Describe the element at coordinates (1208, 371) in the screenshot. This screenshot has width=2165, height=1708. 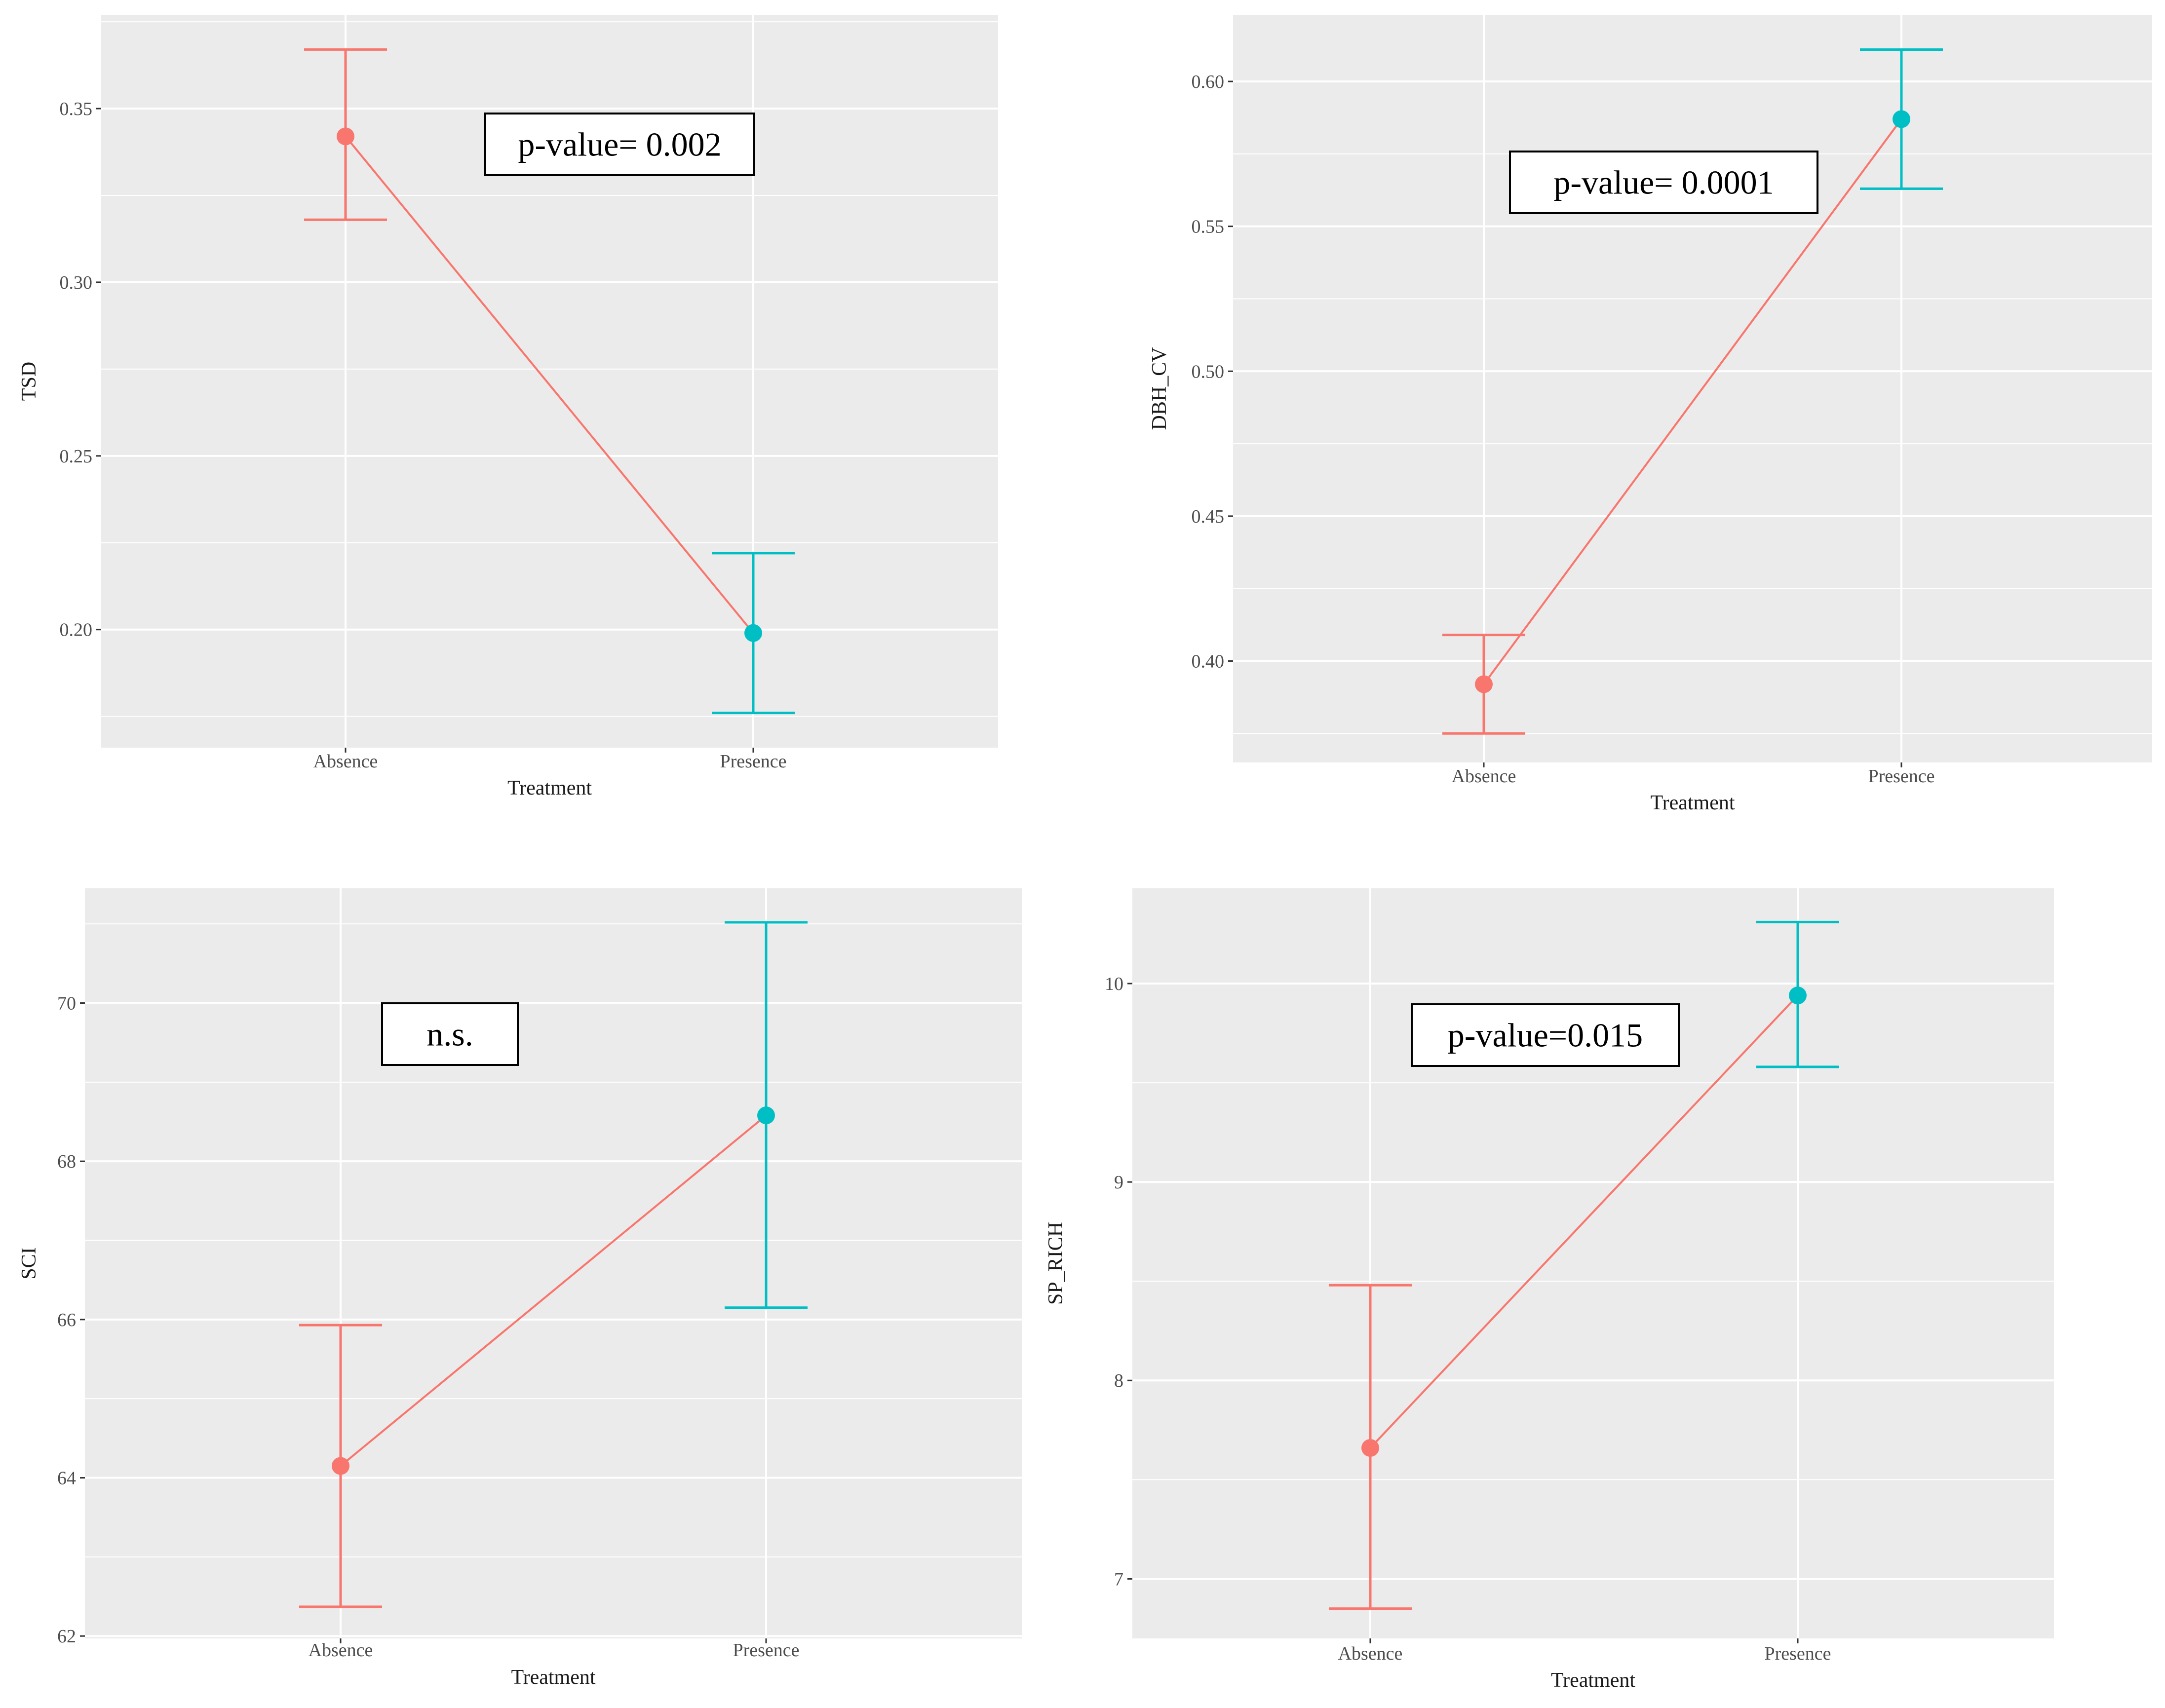
I see `y-tick-label: 0.50` at that location.